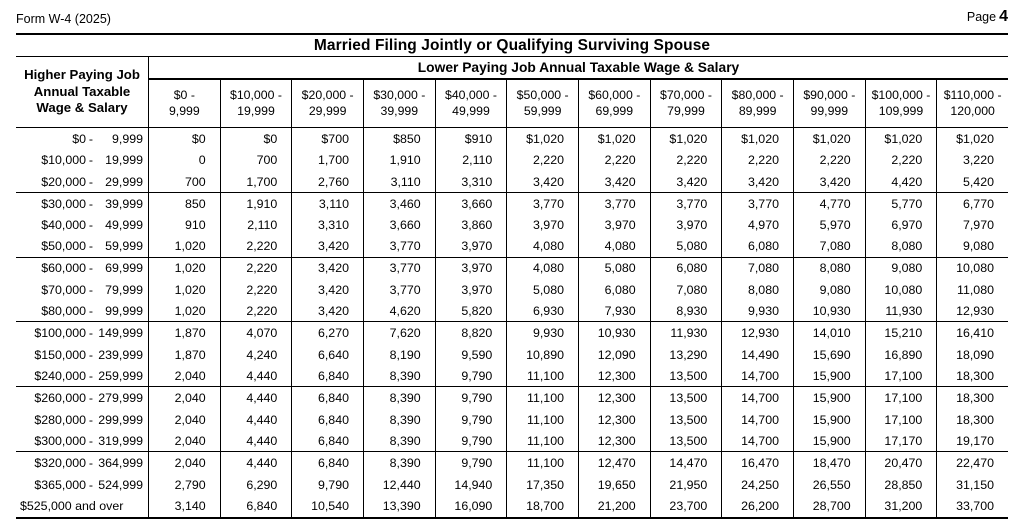 This screenshot has width=1024, height=523. I want to click on amount-cell: 31,150, so click(972, 484).